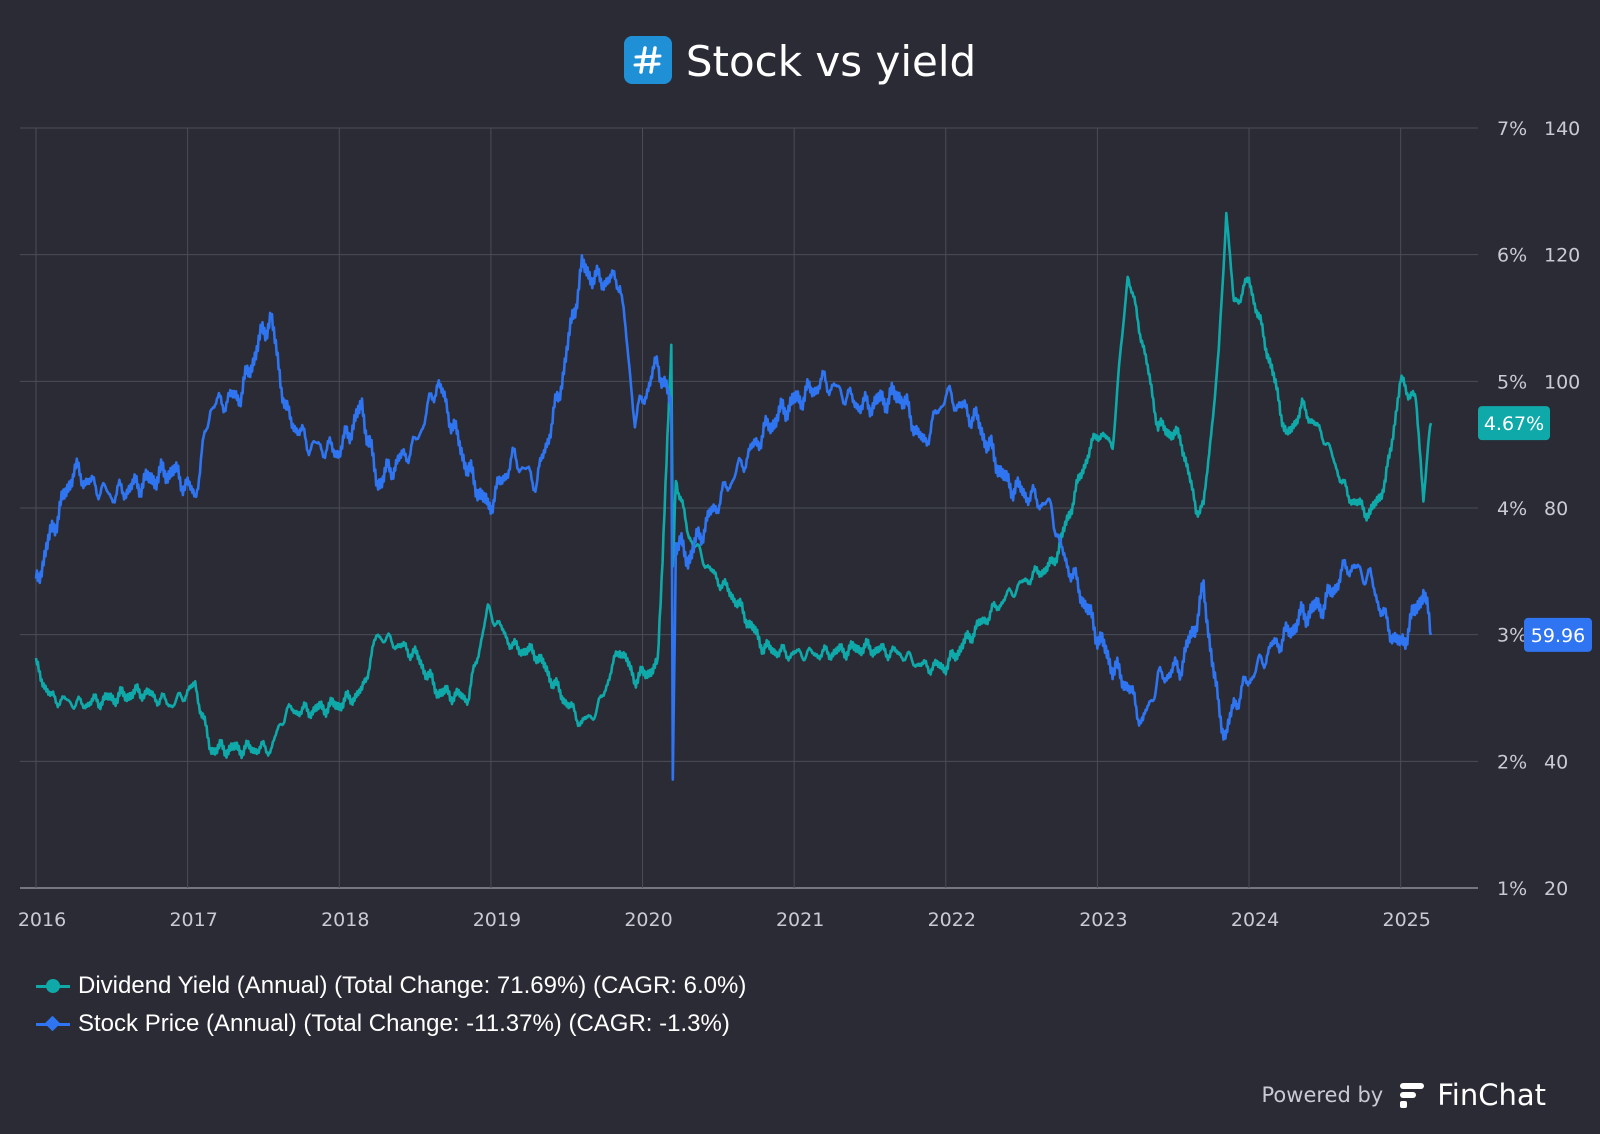 The image size is (1600, 1134). Describe the element at coordinates (1512, 889) in the screenshot. I see `y-tick-left: 1%` at that location.